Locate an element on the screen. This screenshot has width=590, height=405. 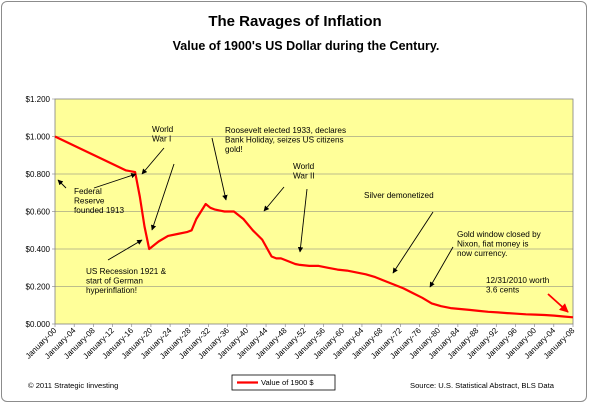
annotation-line: War II is located at coordinates (304, 176).